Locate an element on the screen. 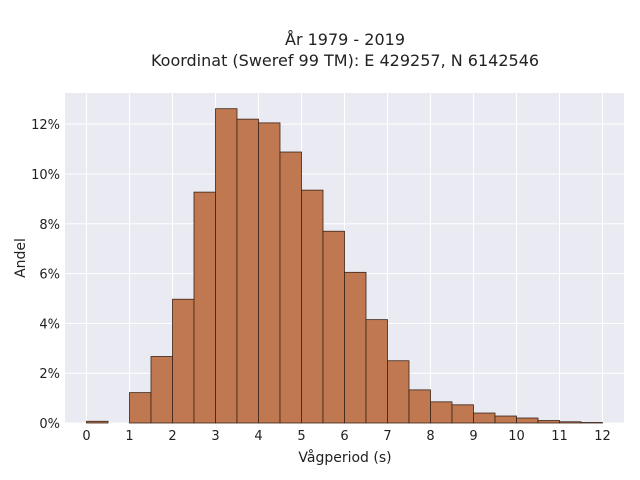 This screenshot has height=480, width=640. y-tick-label: 4% is located at coordinates (49, 324).